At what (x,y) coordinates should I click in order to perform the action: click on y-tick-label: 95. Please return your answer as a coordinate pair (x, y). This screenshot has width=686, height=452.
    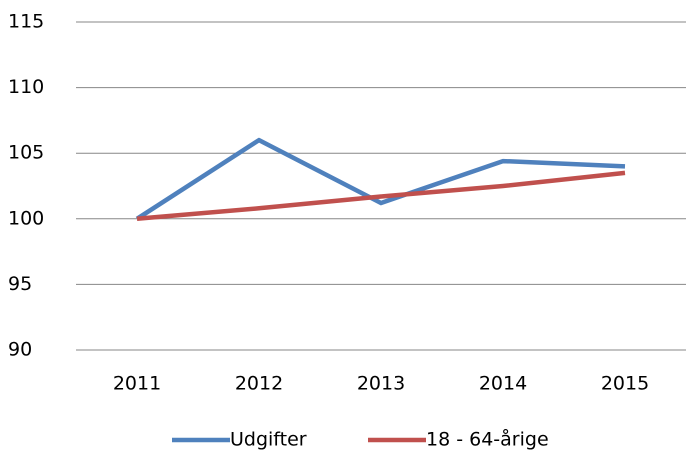
    Looking at the image, I should click on (20, 284).